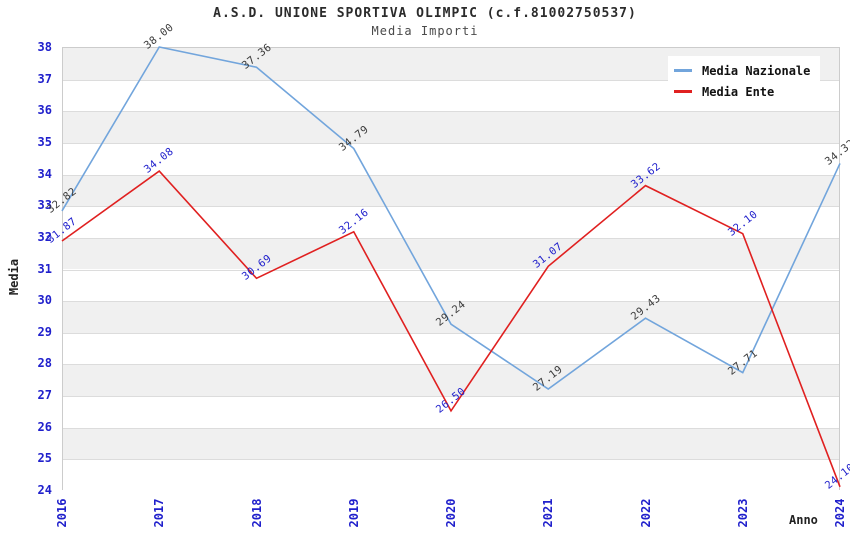 Image resolution: width=850 pixels, height=550 pixels. What do you see at coordinates (44, 236) in the screenshot?
I see `y-tick-label: 32` at bounding box center [44, 236].